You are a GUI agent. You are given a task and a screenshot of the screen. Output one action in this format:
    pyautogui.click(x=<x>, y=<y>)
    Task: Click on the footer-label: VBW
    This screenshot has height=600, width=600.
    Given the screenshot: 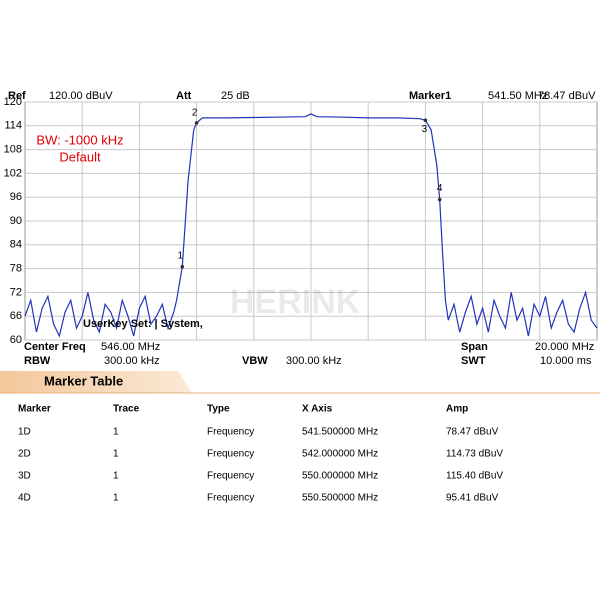 What is the action you would take?
    pyautogui.click(x=255, y=361)
    